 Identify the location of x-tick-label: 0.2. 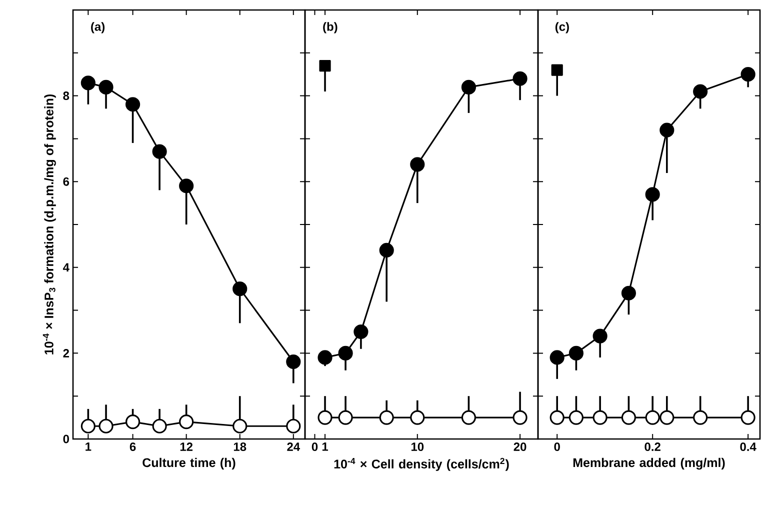
(652, 447).